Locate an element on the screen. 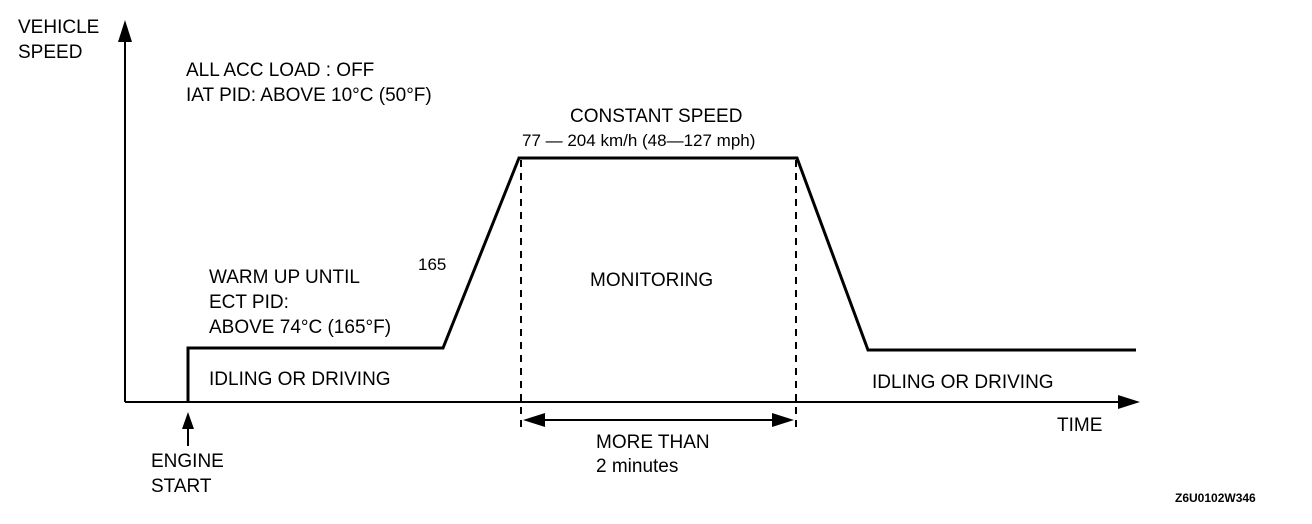 The width and height of the screenshot is (1312, 524). engine-start-line1: ENGINE is located at coordinates (187, 461).